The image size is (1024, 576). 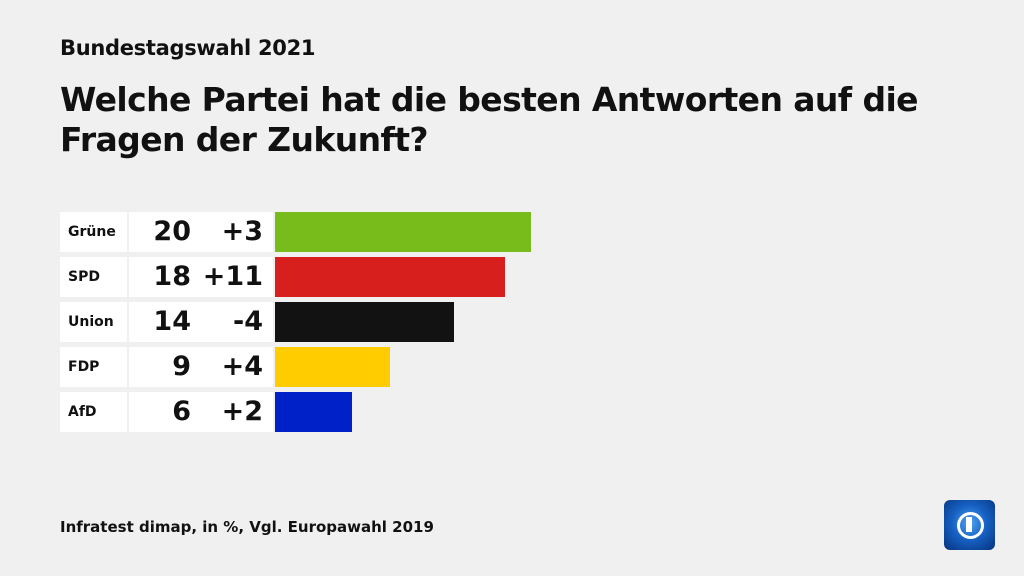 What do you see at coordinates (242, 231) in the screenshot?
I see `change-label: +3` at bounding box center [242, 231].